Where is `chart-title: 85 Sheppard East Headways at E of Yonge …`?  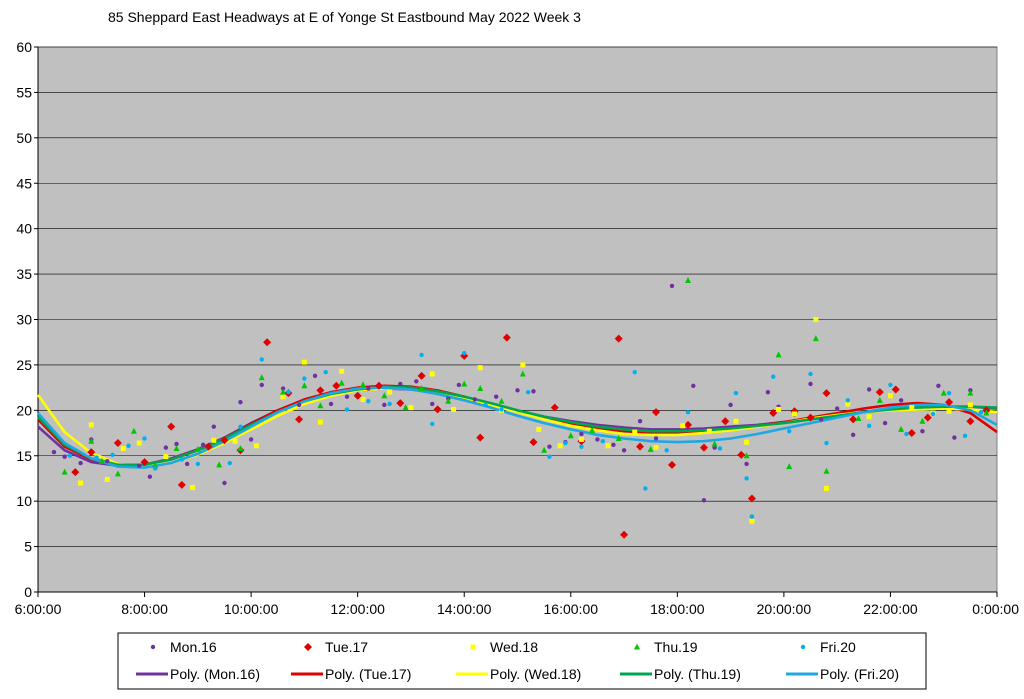
chart-title: 85 Sheppard East Headways at E of Yonge … is located at coordinates (344, 17).